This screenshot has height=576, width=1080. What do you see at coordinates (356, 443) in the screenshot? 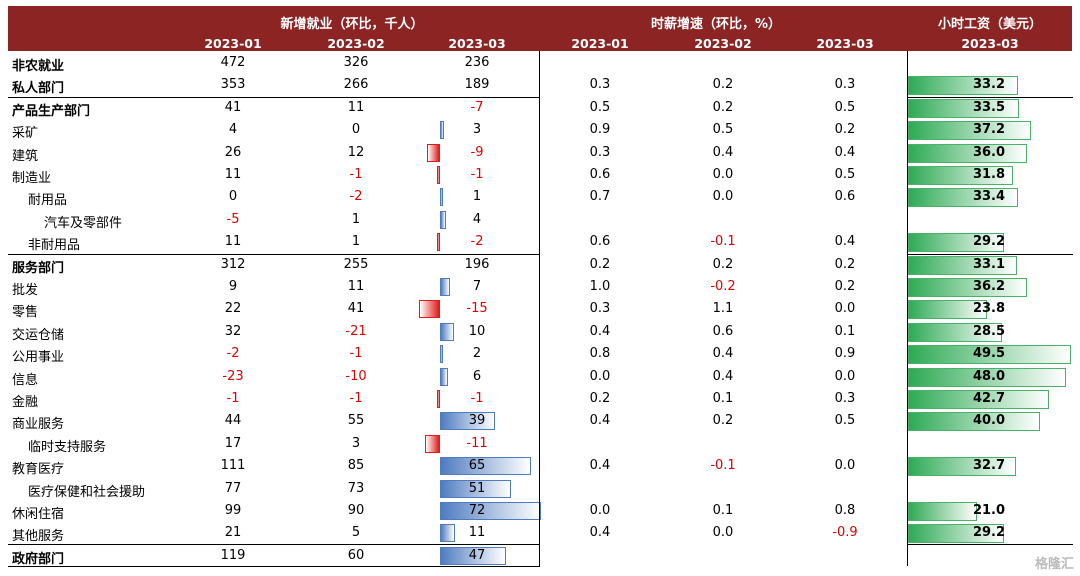
I see `employment-value: 3` at bounding box center [356, 443].